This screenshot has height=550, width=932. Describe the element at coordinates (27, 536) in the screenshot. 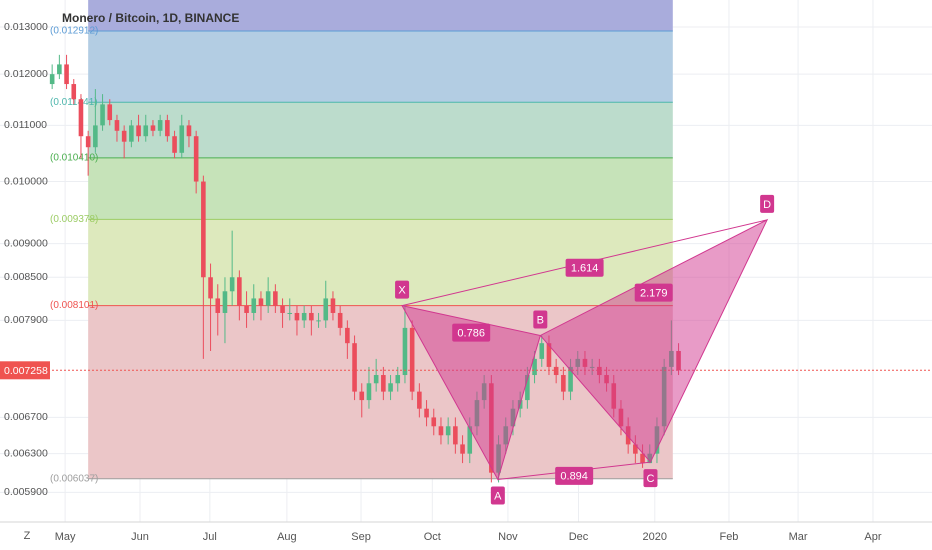

I see `scale-button: Z` at that location.